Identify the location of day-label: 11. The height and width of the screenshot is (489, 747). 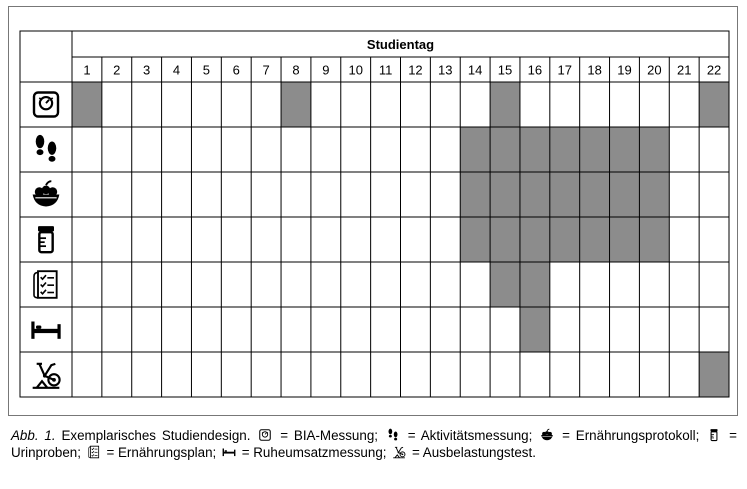
(386, 70).